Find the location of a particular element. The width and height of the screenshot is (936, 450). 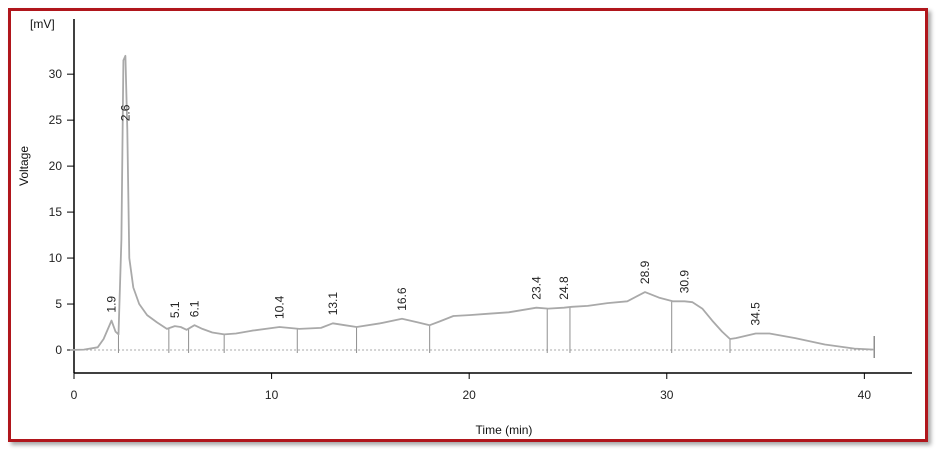

peak-label: 10.4 is located at coordinates (280, 307).